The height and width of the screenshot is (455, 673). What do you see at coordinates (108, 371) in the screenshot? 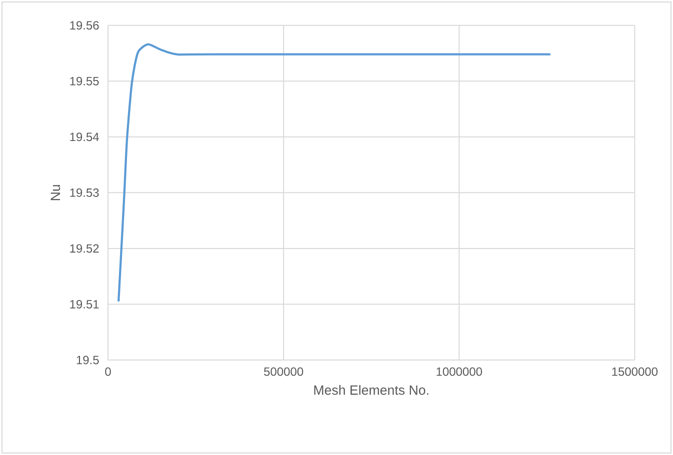
I see `x-tick-label: 0` at bounding box center [108, 371].